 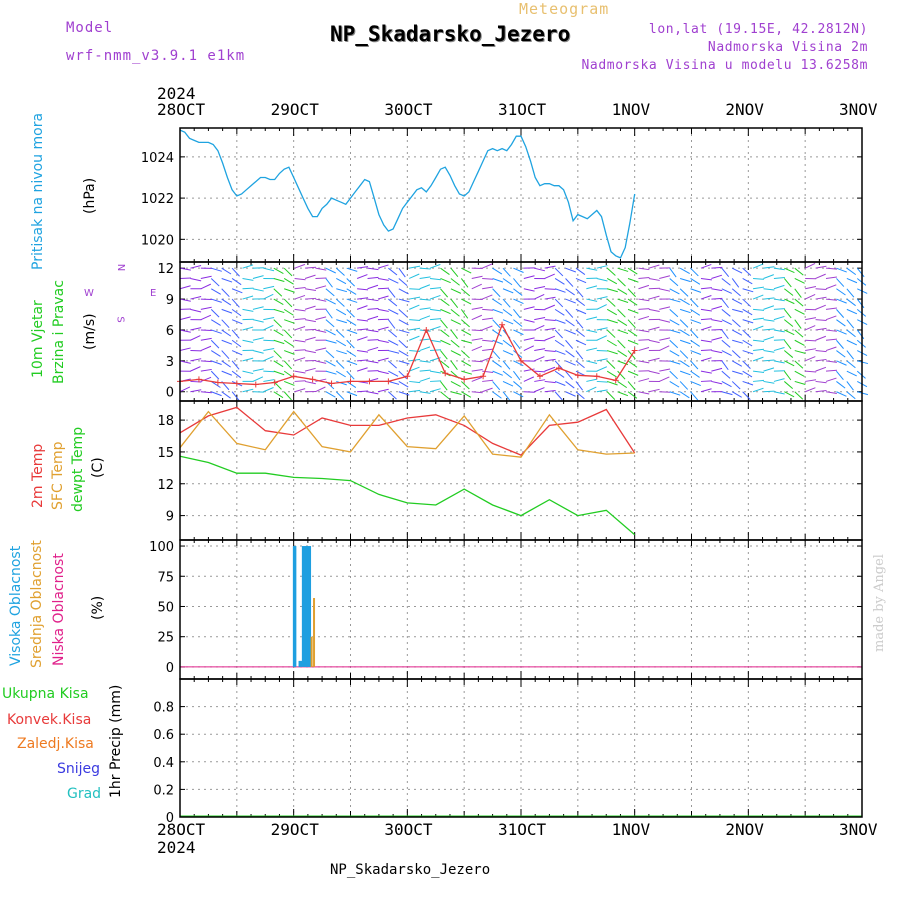 I want to click on day-label-top: 29OCT, so click(x=294, y=109).